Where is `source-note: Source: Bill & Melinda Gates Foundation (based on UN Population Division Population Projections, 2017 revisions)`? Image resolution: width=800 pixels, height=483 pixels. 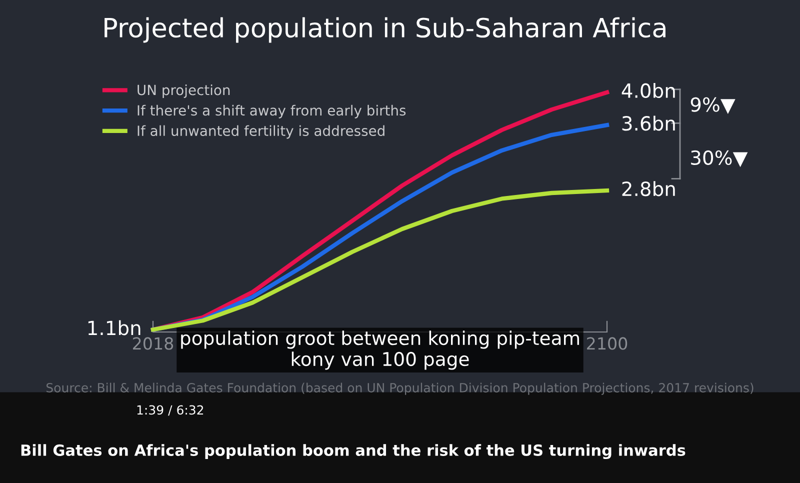 source-note: Source: Bill & Melinda Gates Foundation (based on UN Population Division Population Projections, 2017 revisions) is located at coordinates (400, 388).